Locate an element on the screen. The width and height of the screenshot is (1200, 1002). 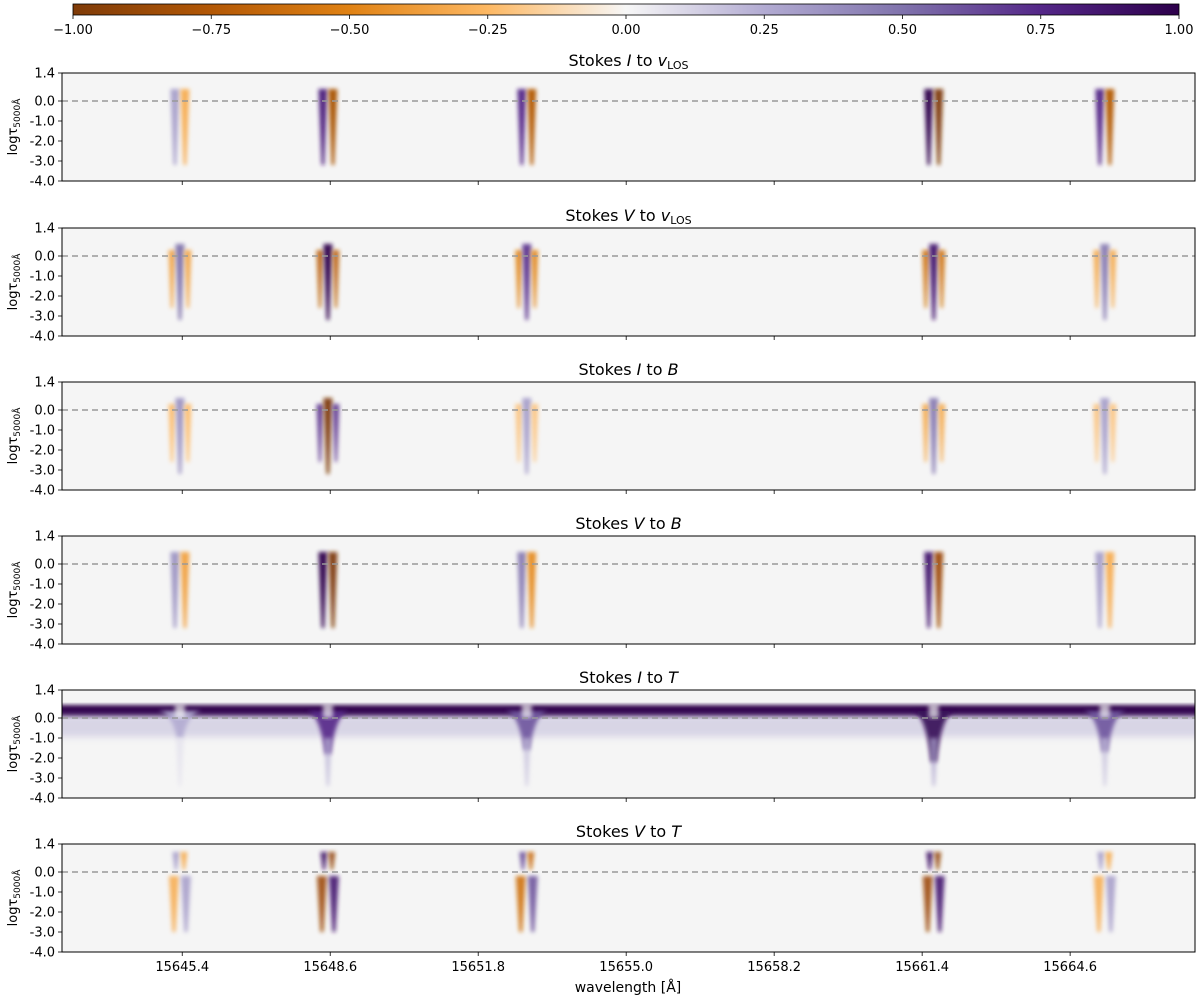
colorbar-tick-label: −0.75 is located at coordinates (211, 30).